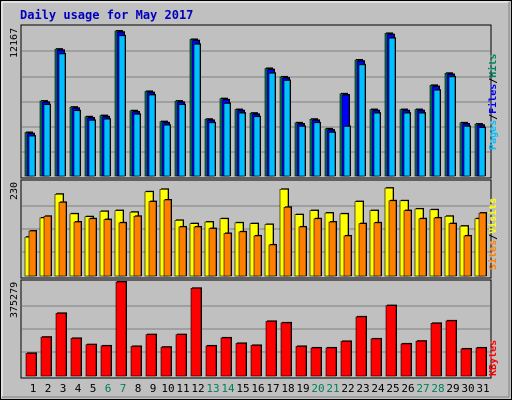 The image size is (512, 400). What do you see at coordinates (467, 388) in the screenshot?
I see `day-label-30: 30` at bounding box center [467, 388].